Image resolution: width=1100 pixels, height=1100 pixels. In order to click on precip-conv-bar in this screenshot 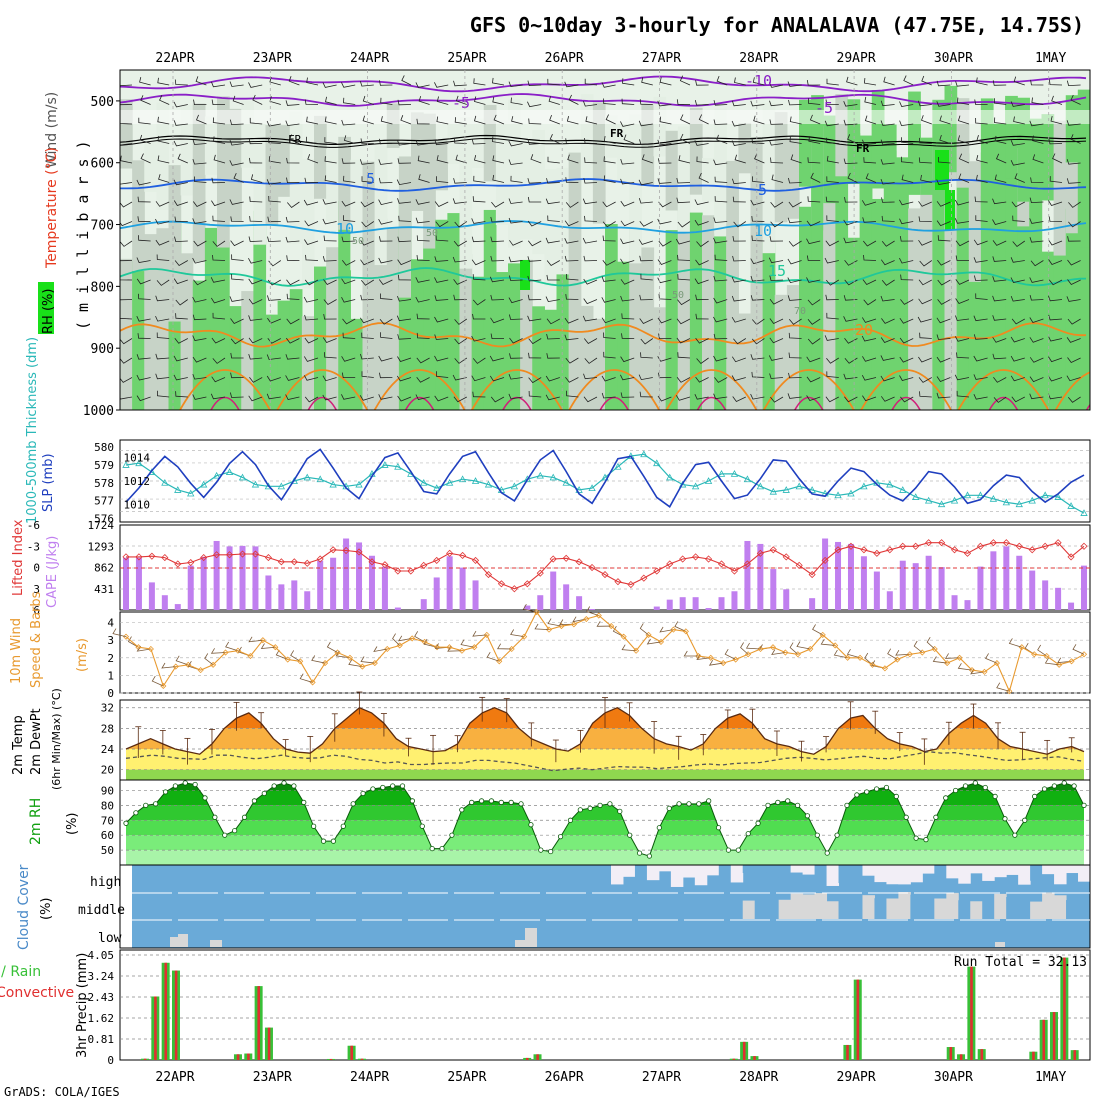, I will do `click(166, 1011)`.